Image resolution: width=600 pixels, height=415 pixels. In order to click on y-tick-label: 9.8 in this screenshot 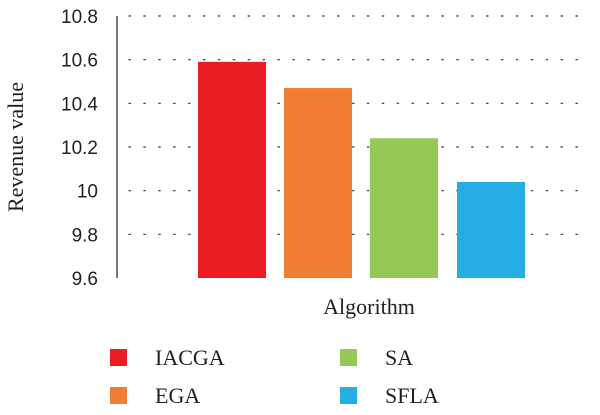, I will do `click(85, 235)`.